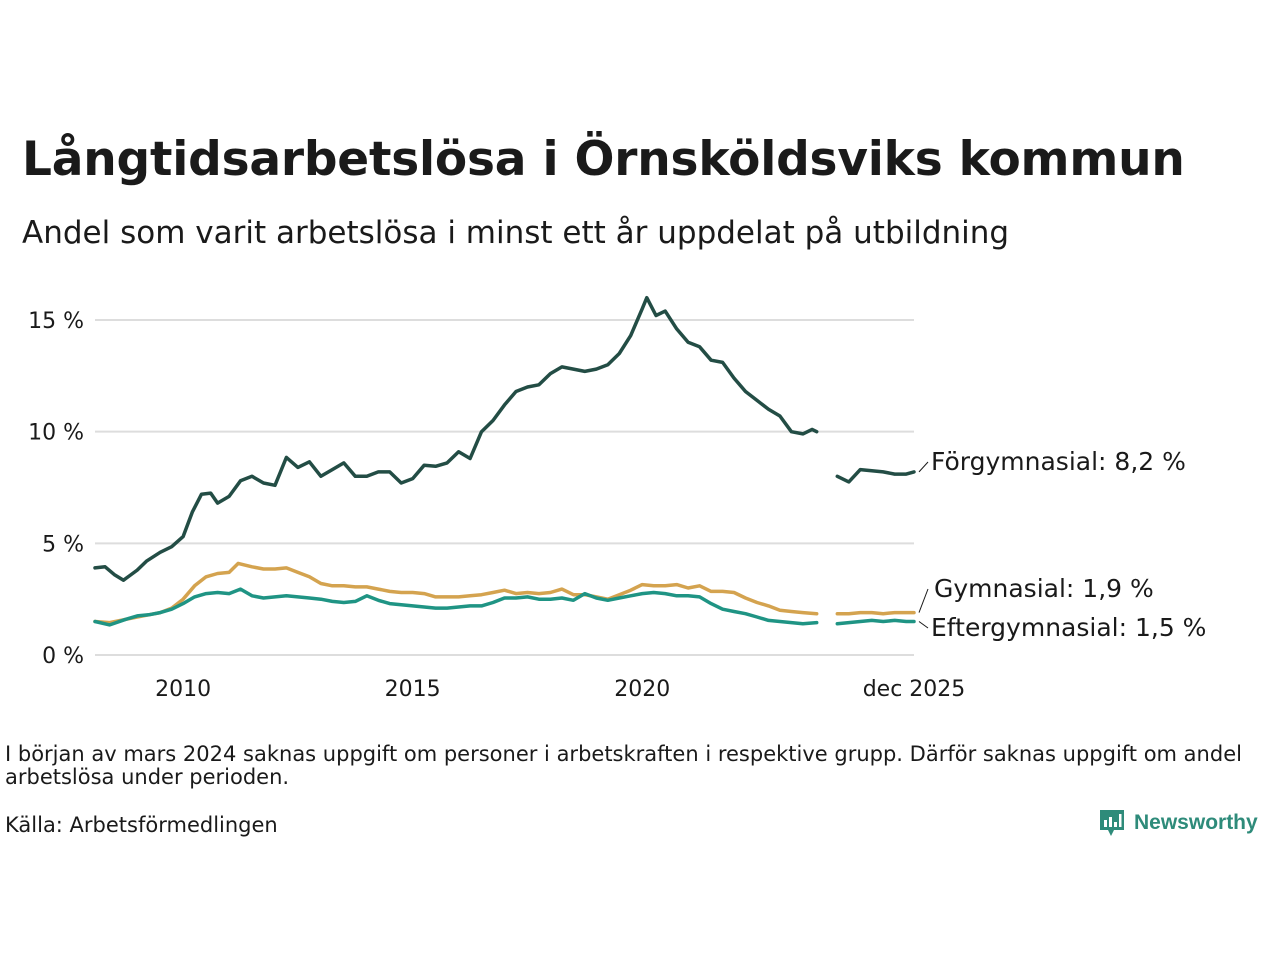  I want to click on newsworthy-logo: Newsworthy, so click(1178, 823).